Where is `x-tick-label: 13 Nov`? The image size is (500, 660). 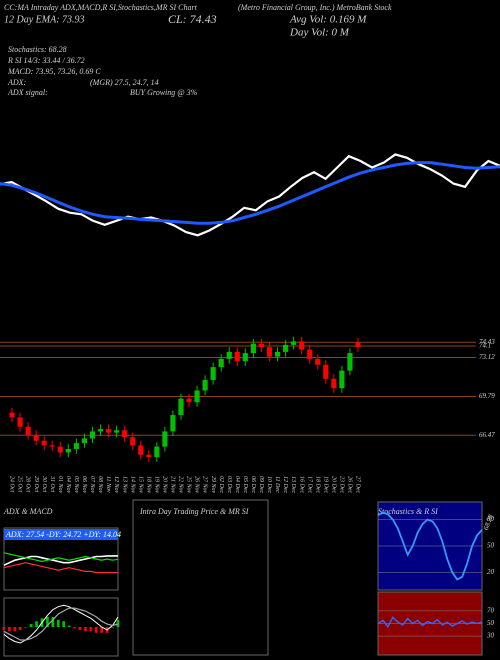 x-tick-label: 13 Nov is located at coordinates (124, 485).